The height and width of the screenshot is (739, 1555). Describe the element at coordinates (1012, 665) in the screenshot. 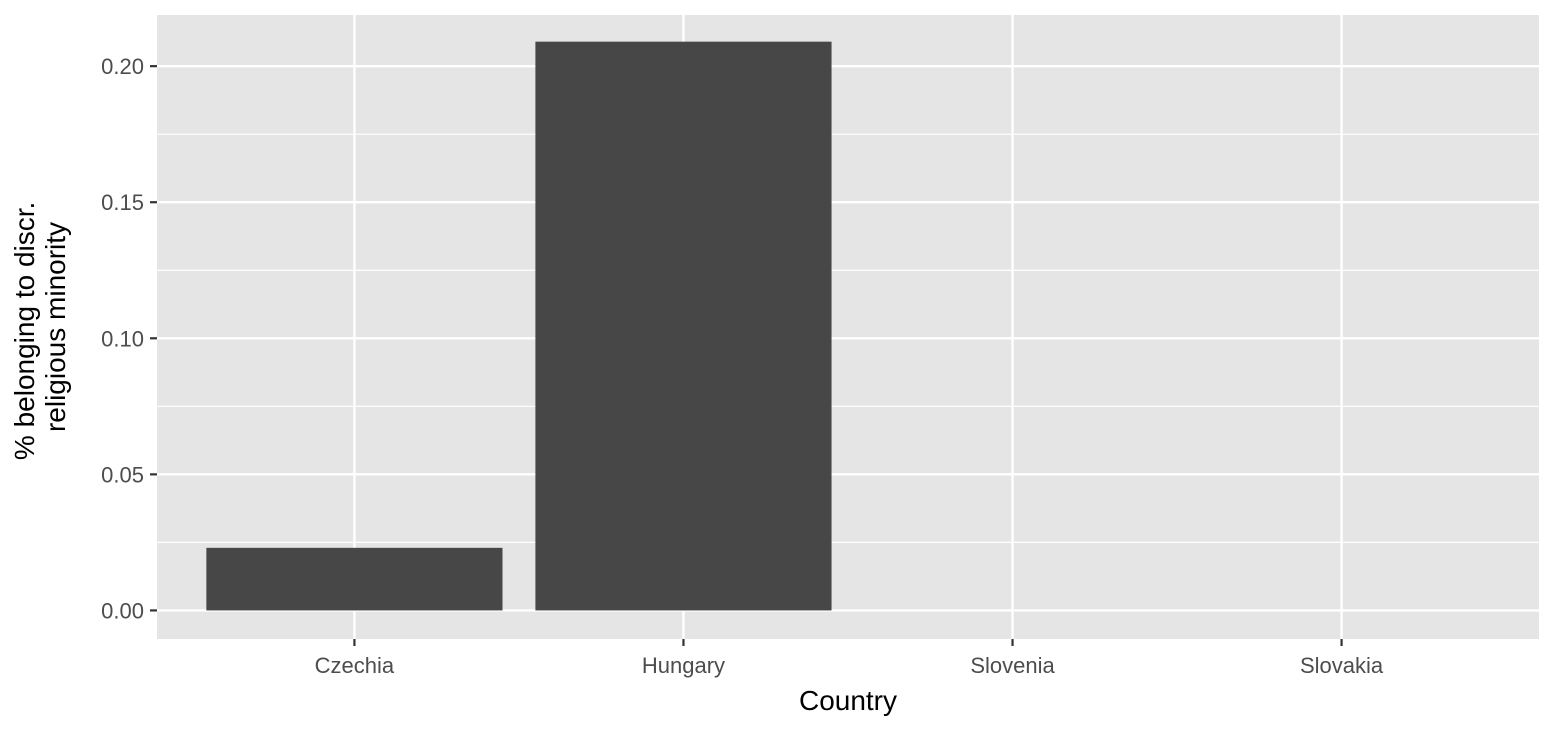

I see `x-tick-label: Slovenia` at that location.